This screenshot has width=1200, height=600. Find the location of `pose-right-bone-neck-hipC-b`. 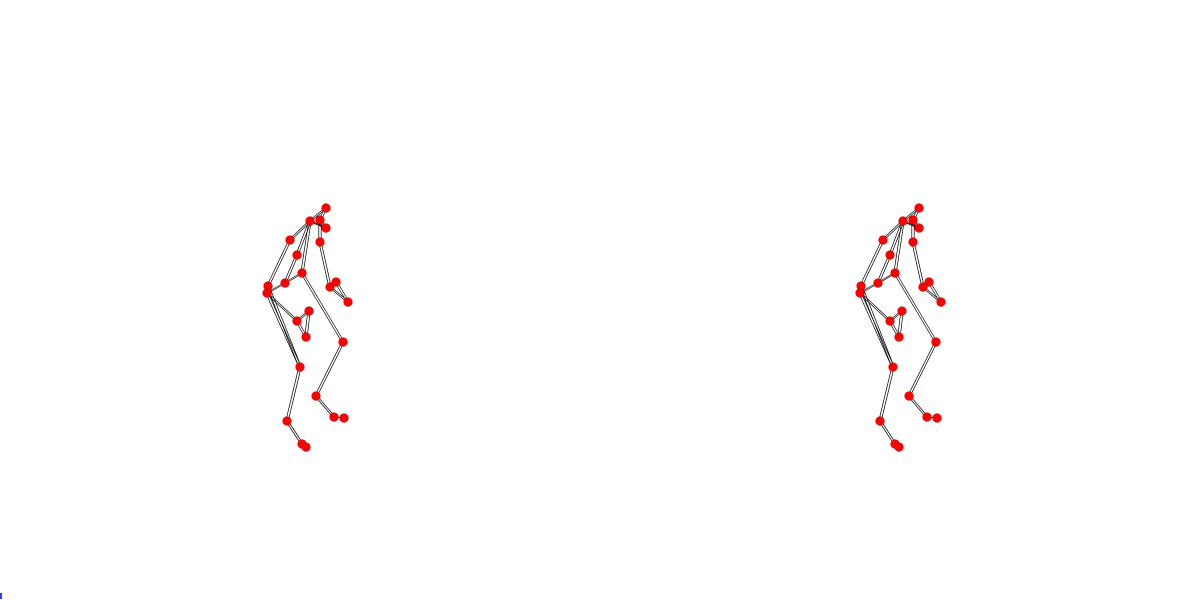

pose-right-bone-neck-hipC-b is located at coordinates (900, 247).